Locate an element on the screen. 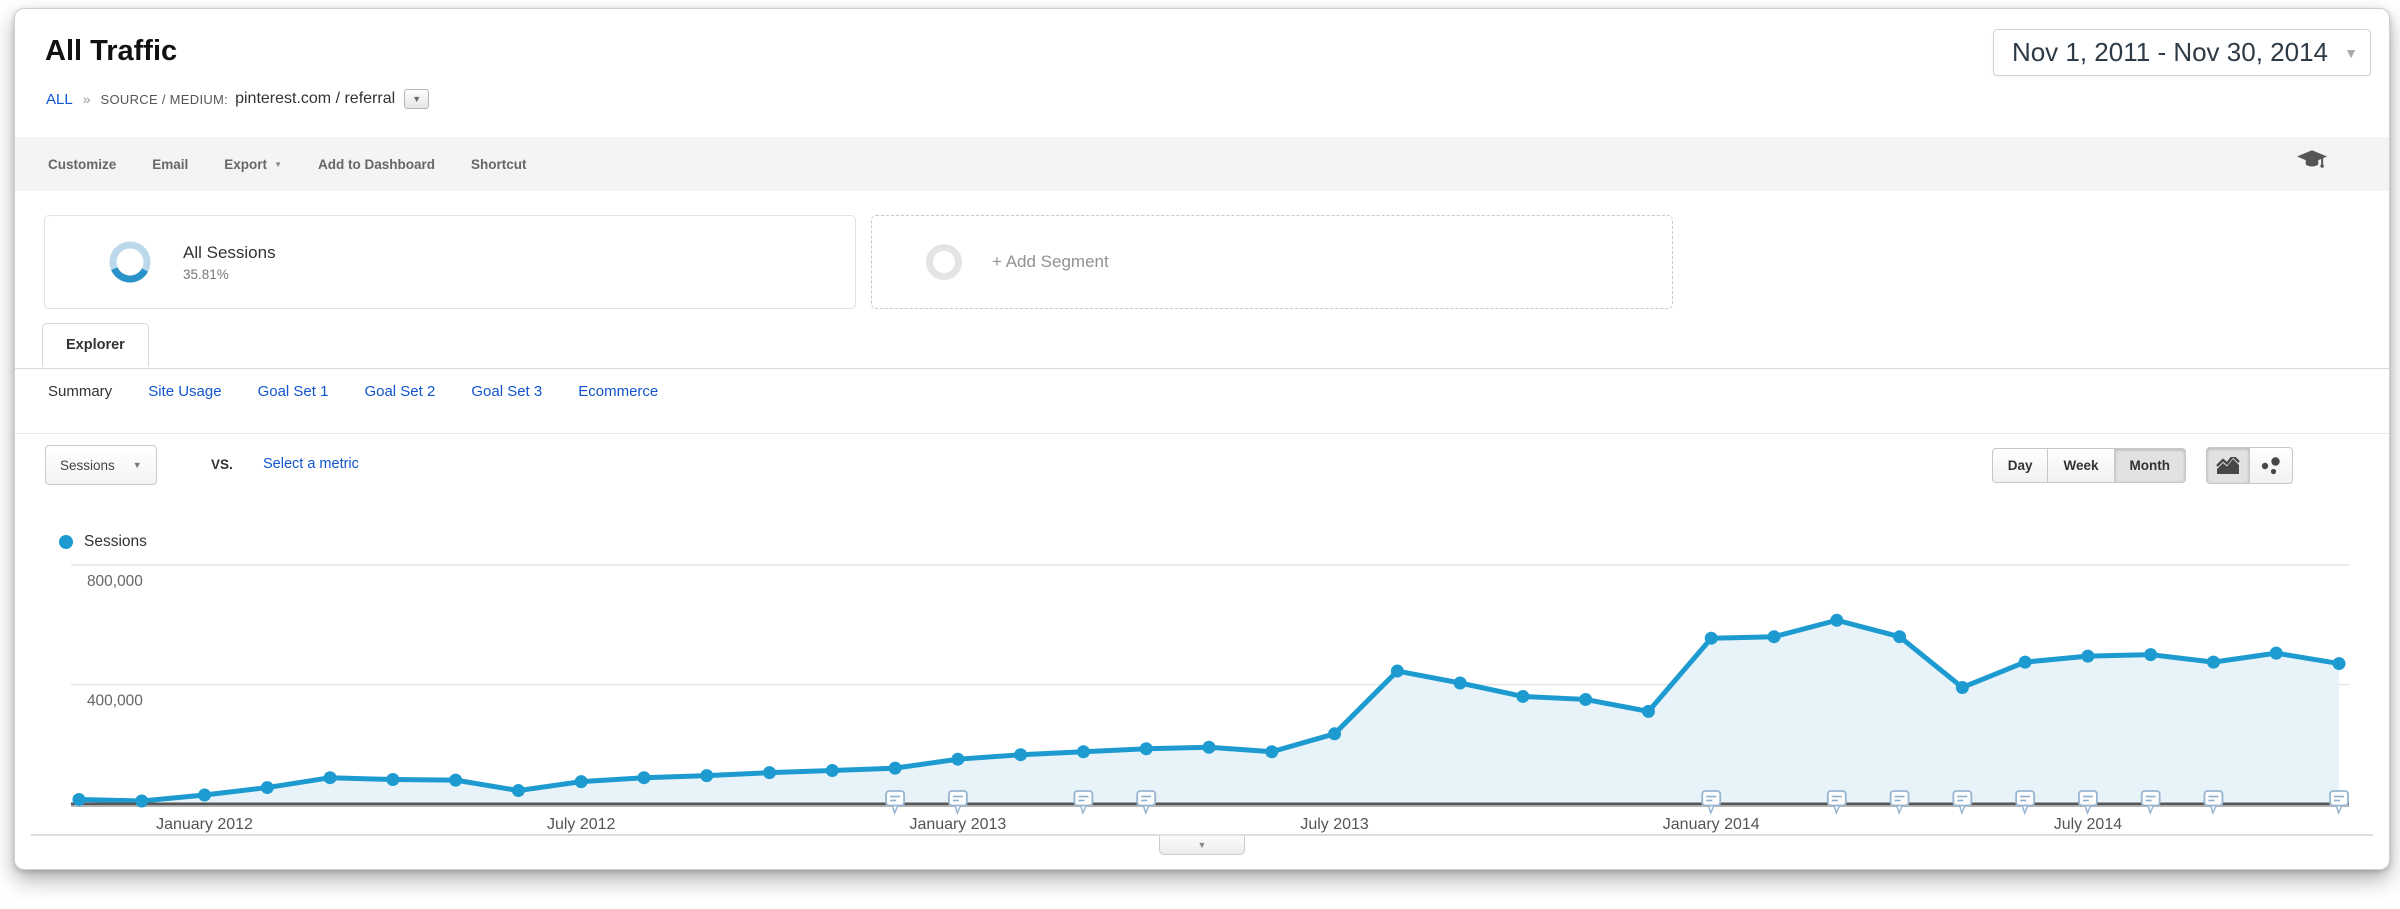  segment-label: All Sessions is located at coordinates (229, 252).